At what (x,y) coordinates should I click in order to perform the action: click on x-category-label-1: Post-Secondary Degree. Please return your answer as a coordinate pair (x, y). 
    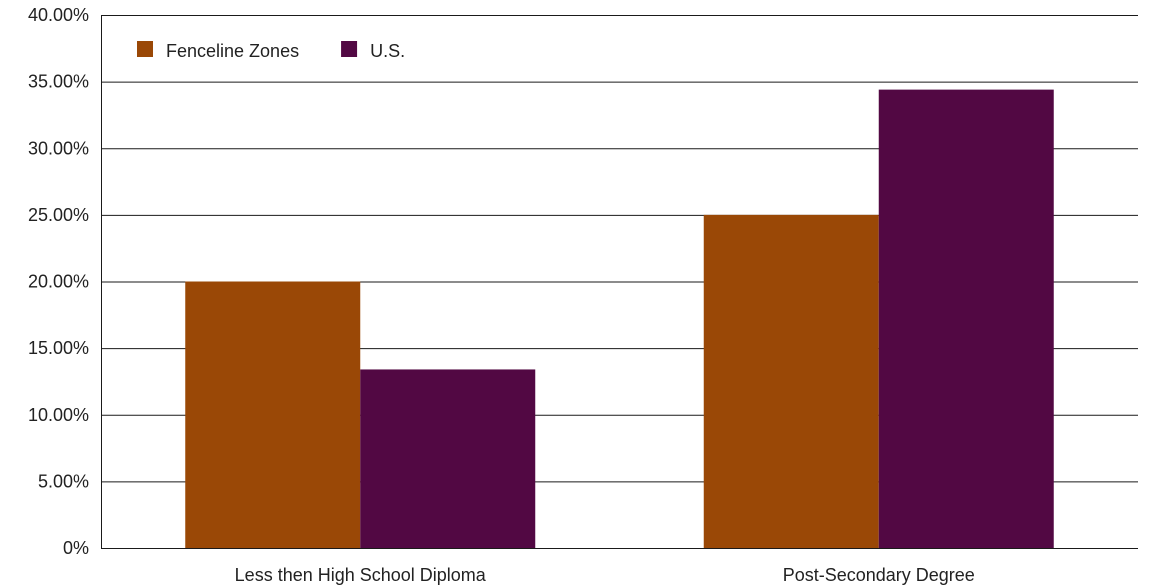
    Looking at the image, I should click on (879, 575).